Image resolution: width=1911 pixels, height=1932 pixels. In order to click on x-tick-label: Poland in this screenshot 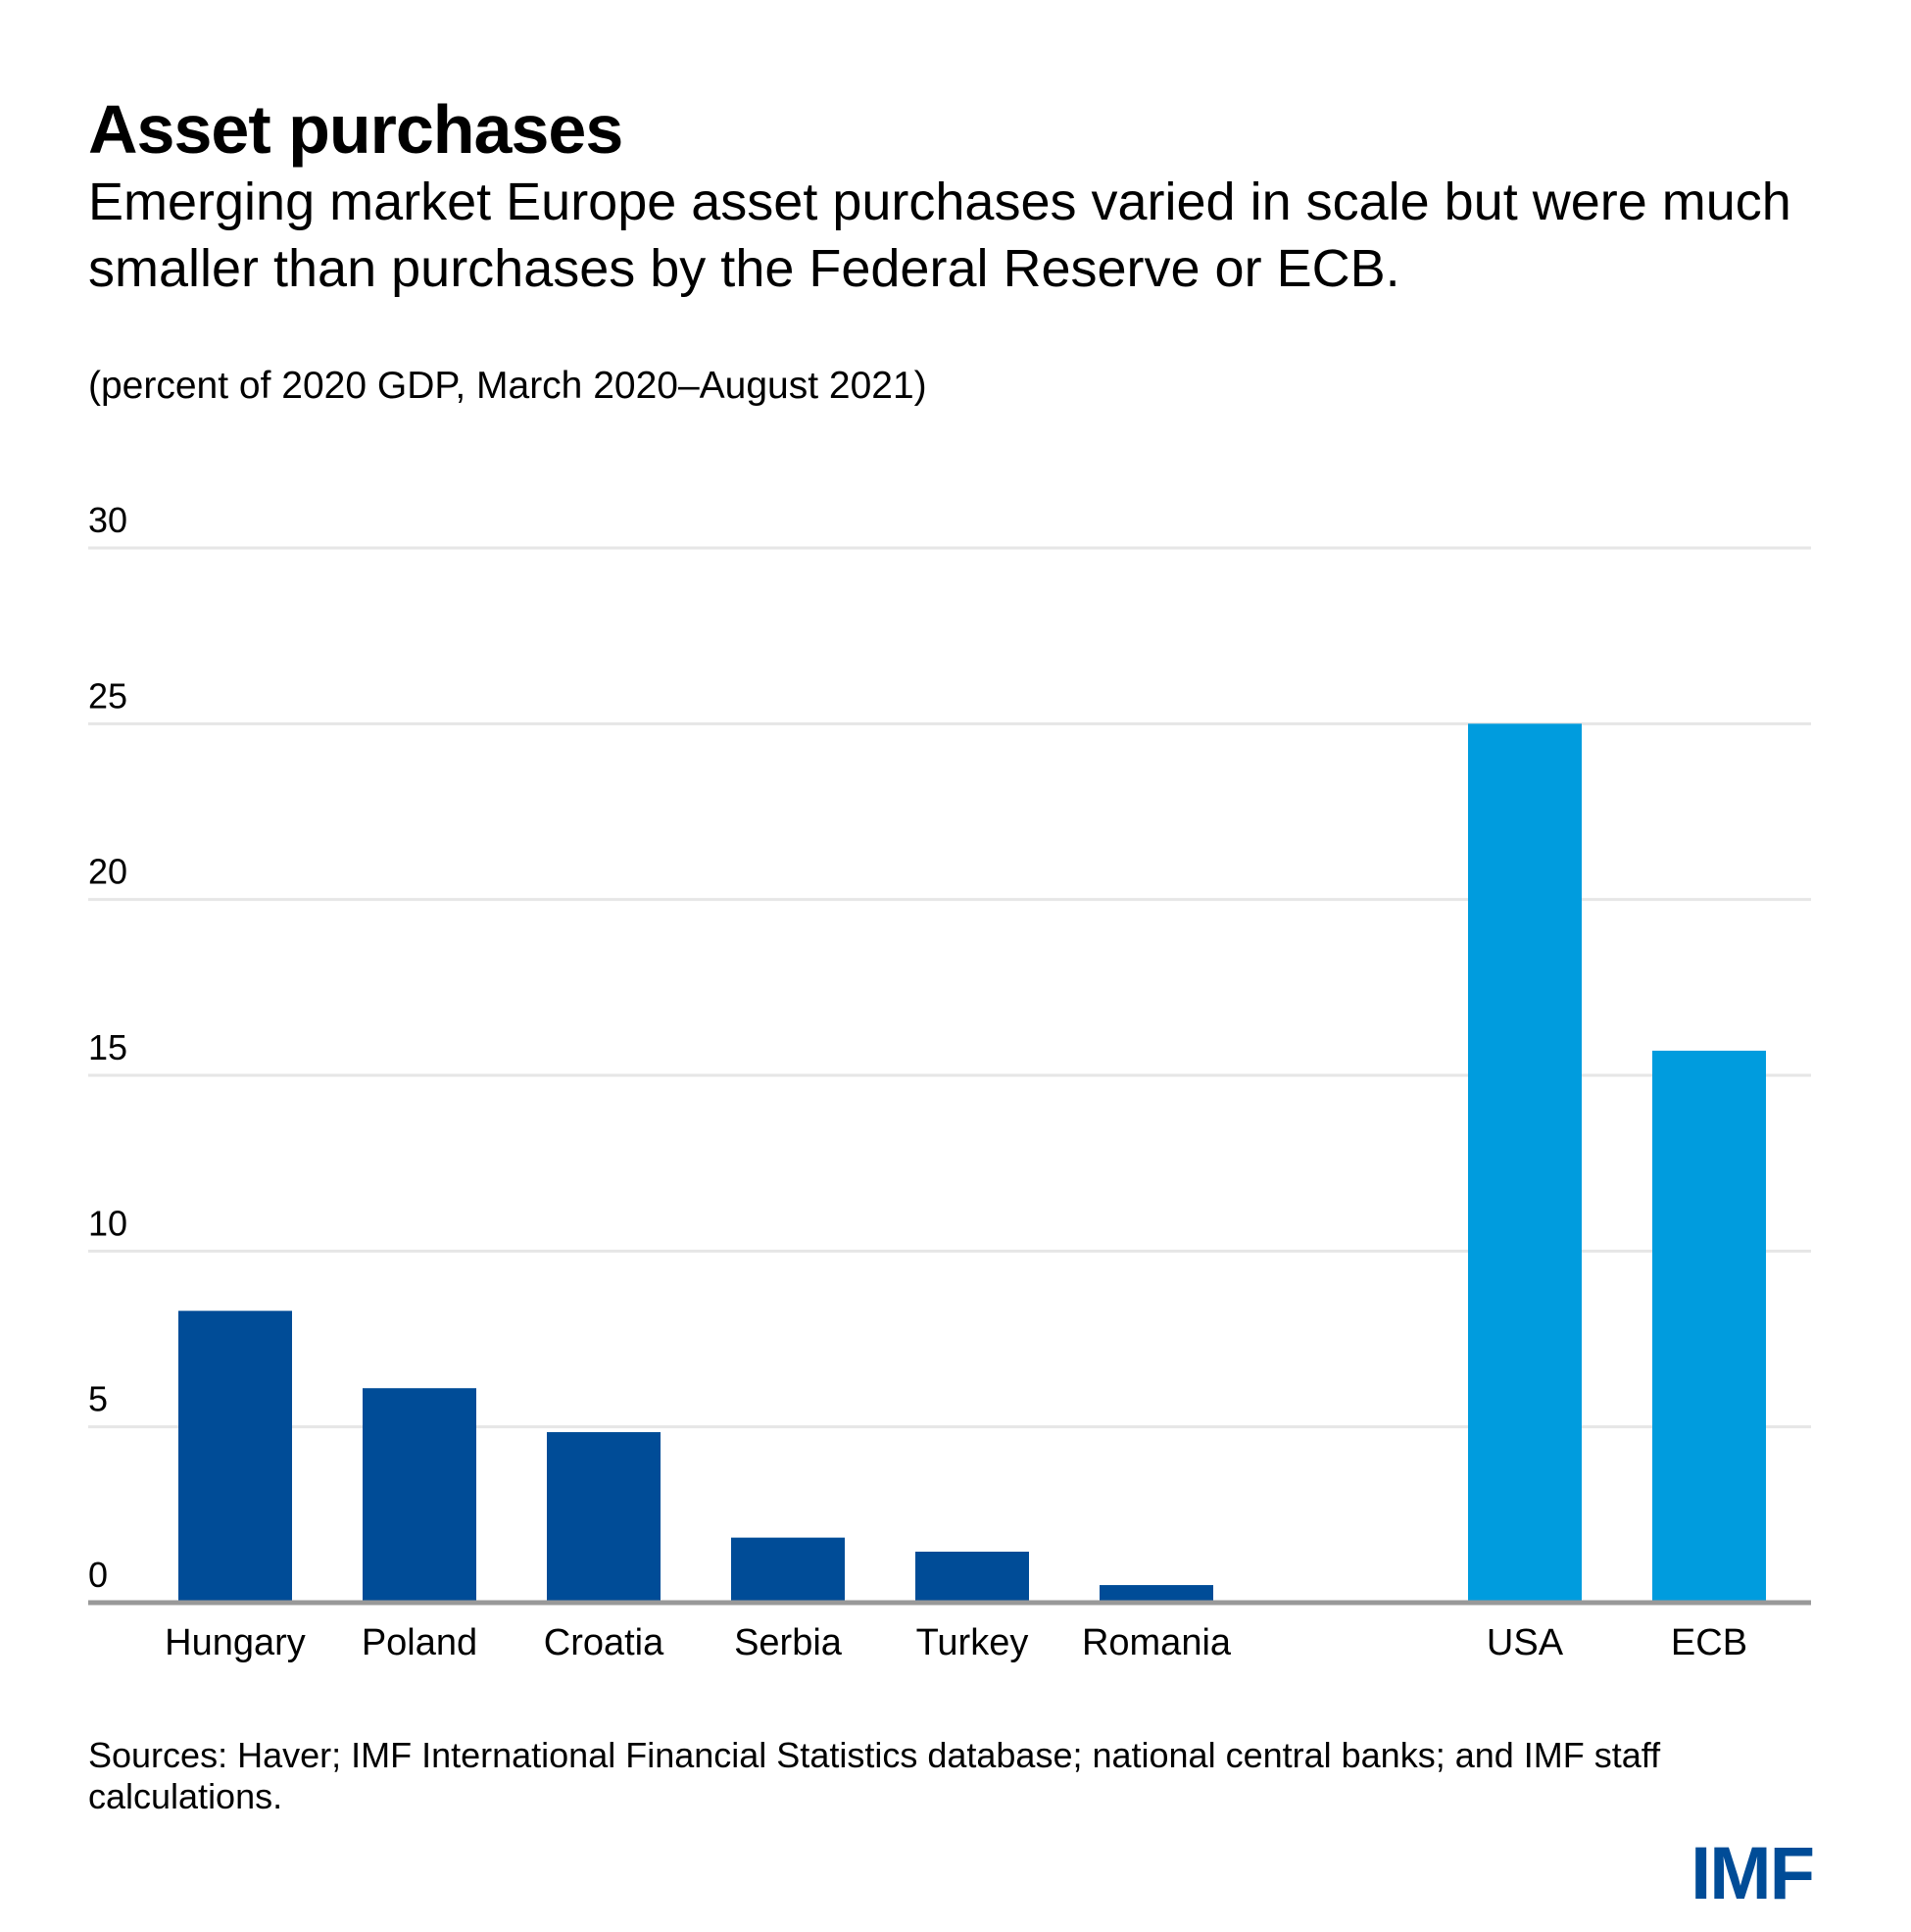, I will do `click(419, 1642)`.